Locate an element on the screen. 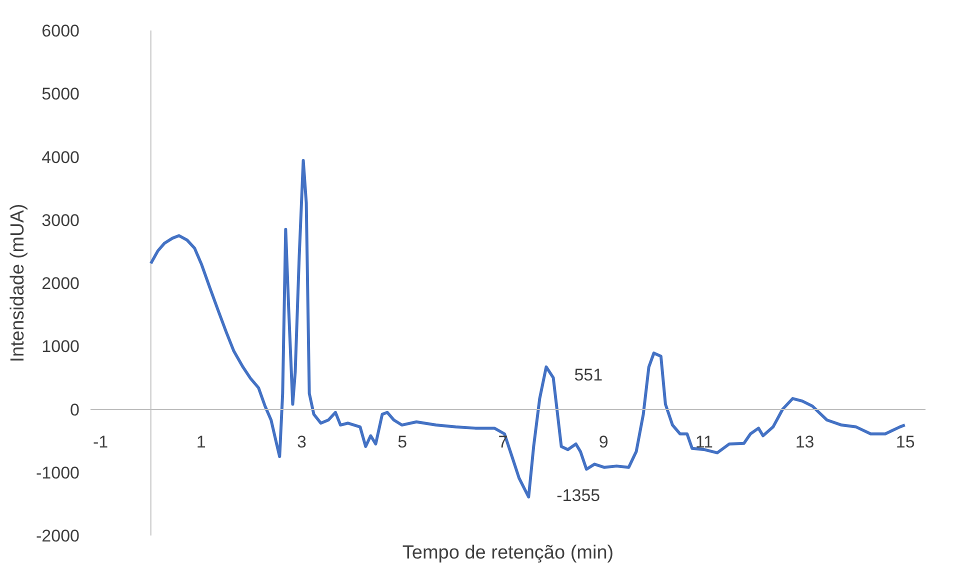 This screenshot has width=959, height=576. x-tick-label: 5 is located at coordinates (403, 442).